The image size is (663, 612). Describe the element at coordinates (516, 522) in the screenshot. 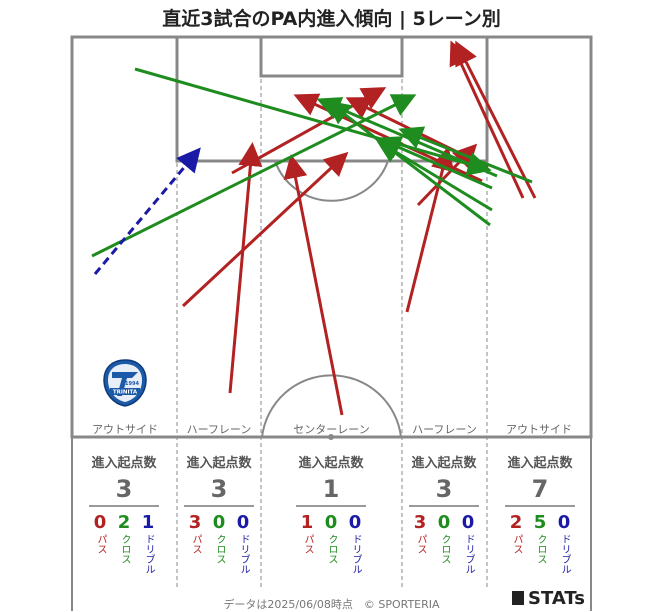

I see `pass-count: 2` at that location.